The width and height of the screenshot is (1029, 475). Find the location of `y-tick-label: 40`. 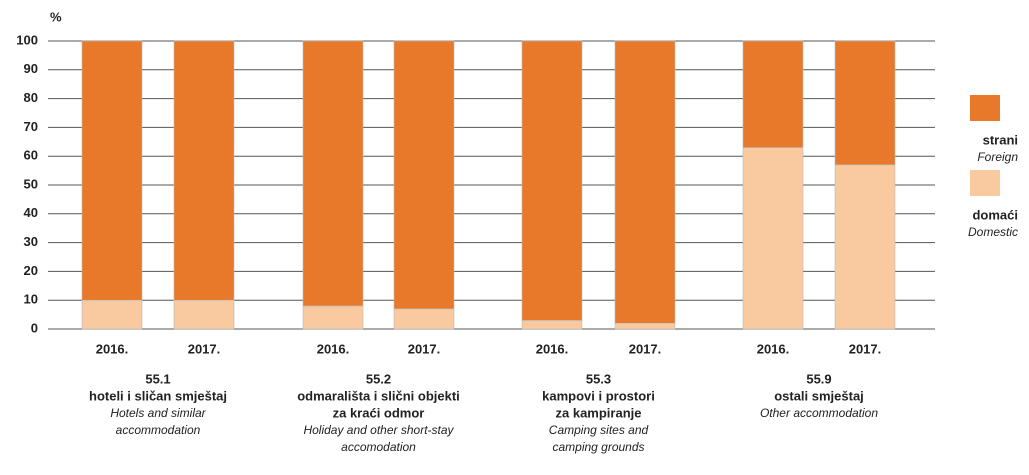

y-tick-label: 40 is located at coordinates (31, 212).